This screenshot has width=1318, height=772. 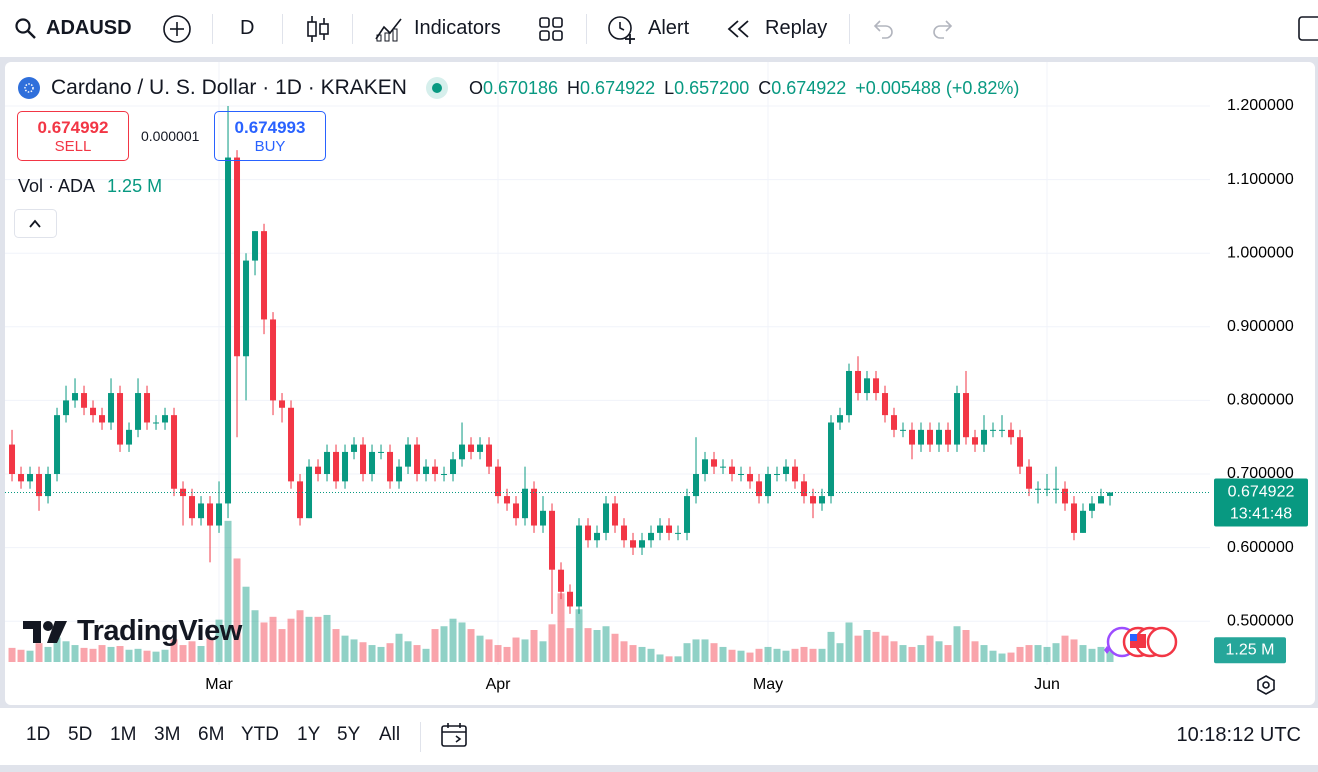 What do you see at coordinates (349, 734) in the screenshot?
I see `range-button: 5Y` at bounding box center [349, 734].